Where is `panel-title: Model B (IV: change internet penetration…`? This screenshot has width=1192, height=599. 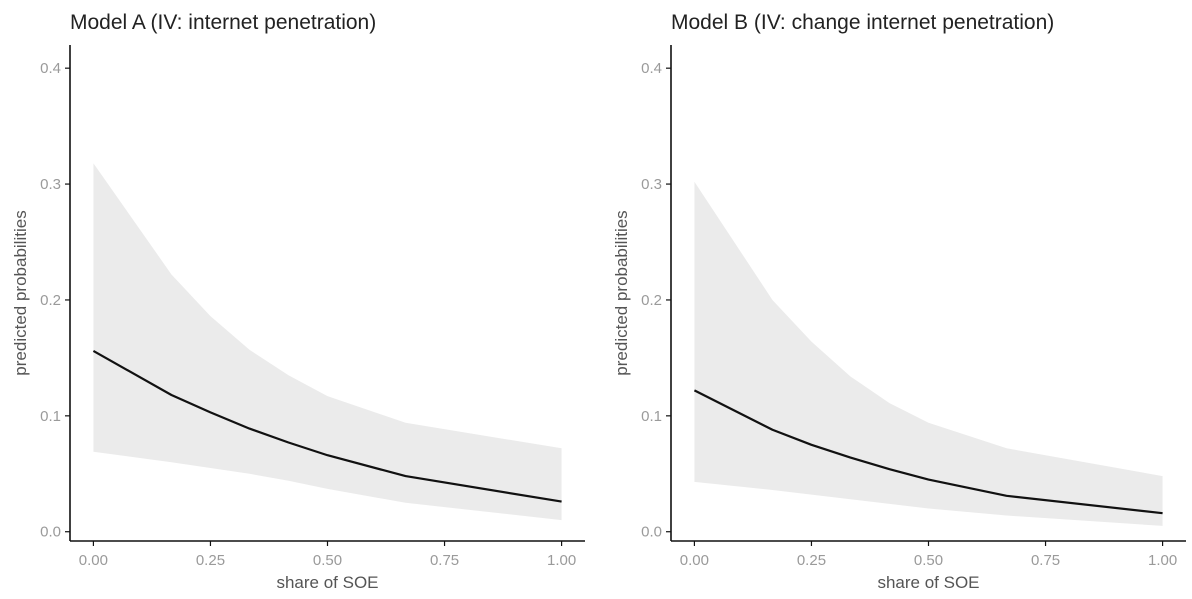
panel-title: Model B (IV: change internet penetration… is located at coordinates (862, 22).